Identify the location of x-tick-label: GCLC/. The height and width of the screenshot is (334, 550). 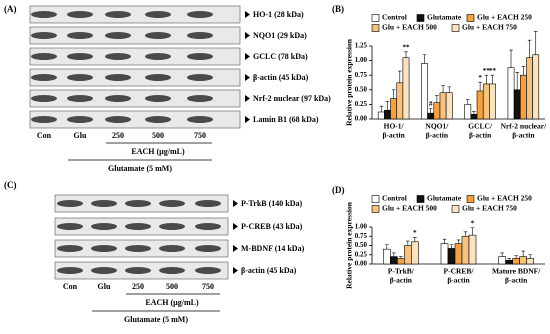
(480, 126).